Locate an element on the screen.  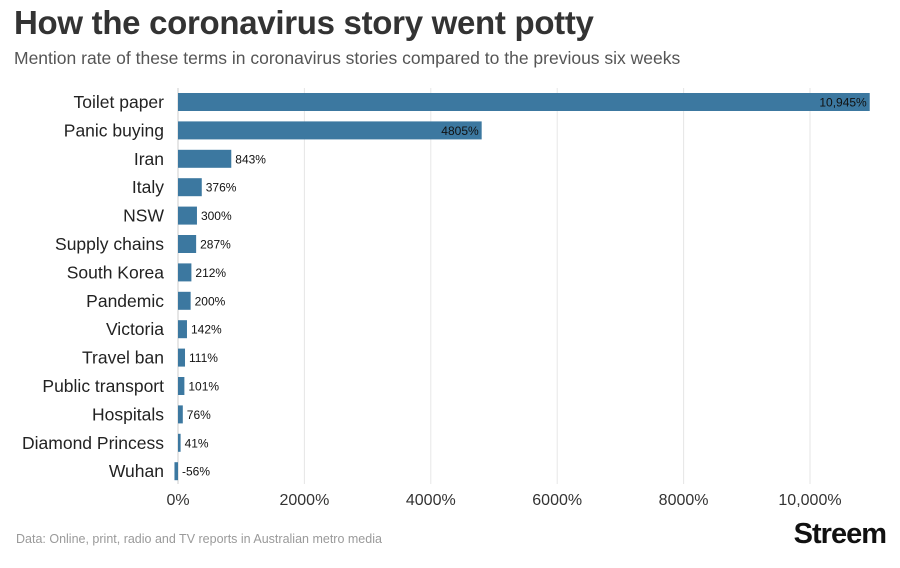
category-label: NSW is located at coordinates (143, 216).